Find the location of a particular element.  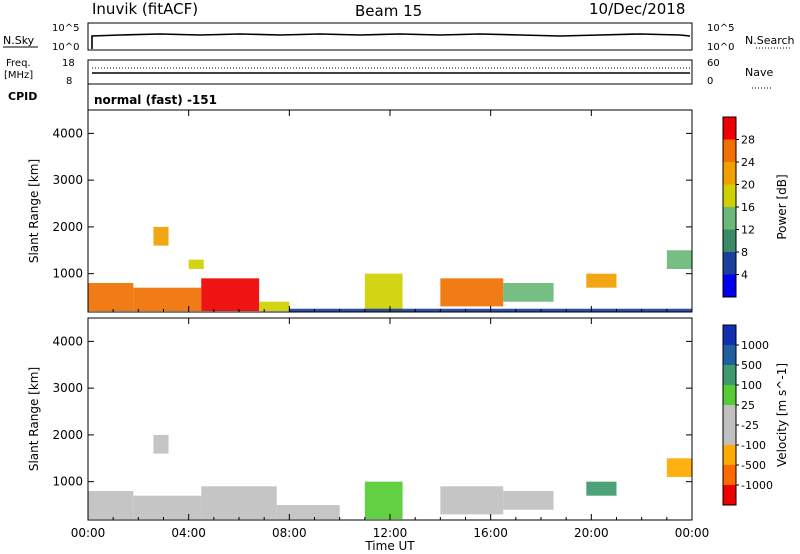

velocity-colorbar-label: -500 is located at coordinates (753, 465).